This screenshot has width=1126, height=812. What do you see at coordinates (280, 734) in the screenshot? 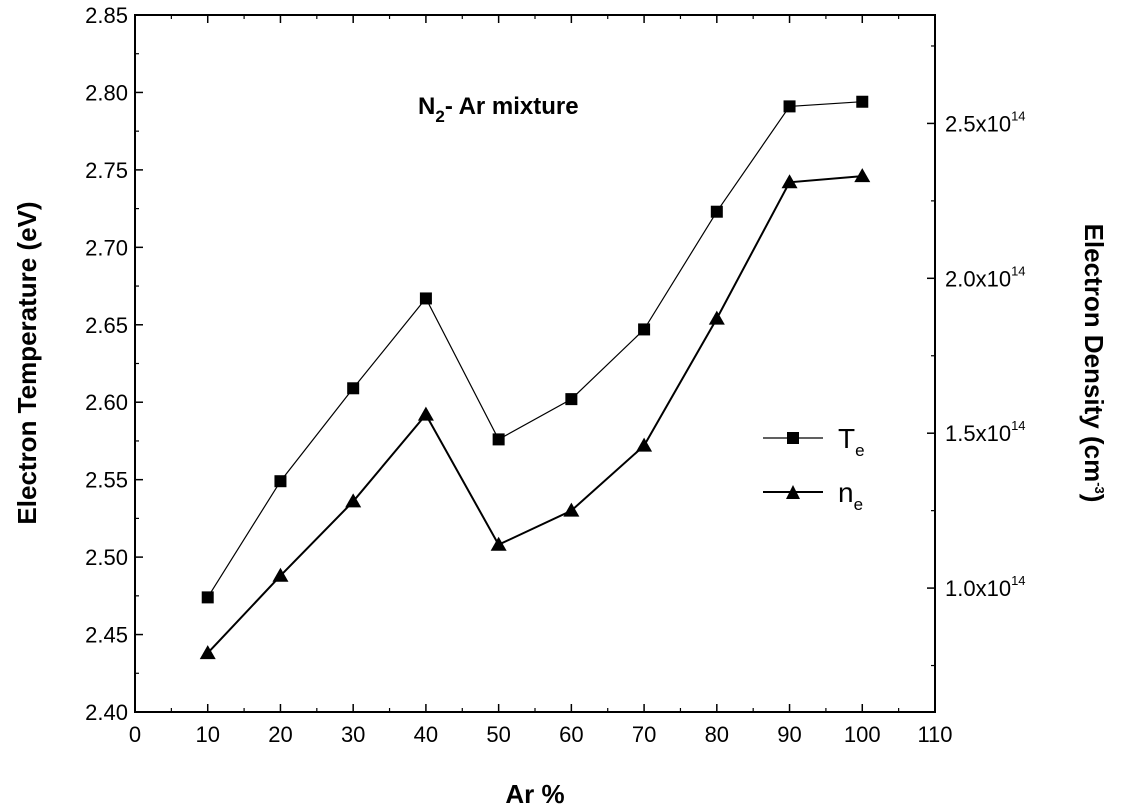
I see `x-tick-label: 20` at bounding box center [280, 734].